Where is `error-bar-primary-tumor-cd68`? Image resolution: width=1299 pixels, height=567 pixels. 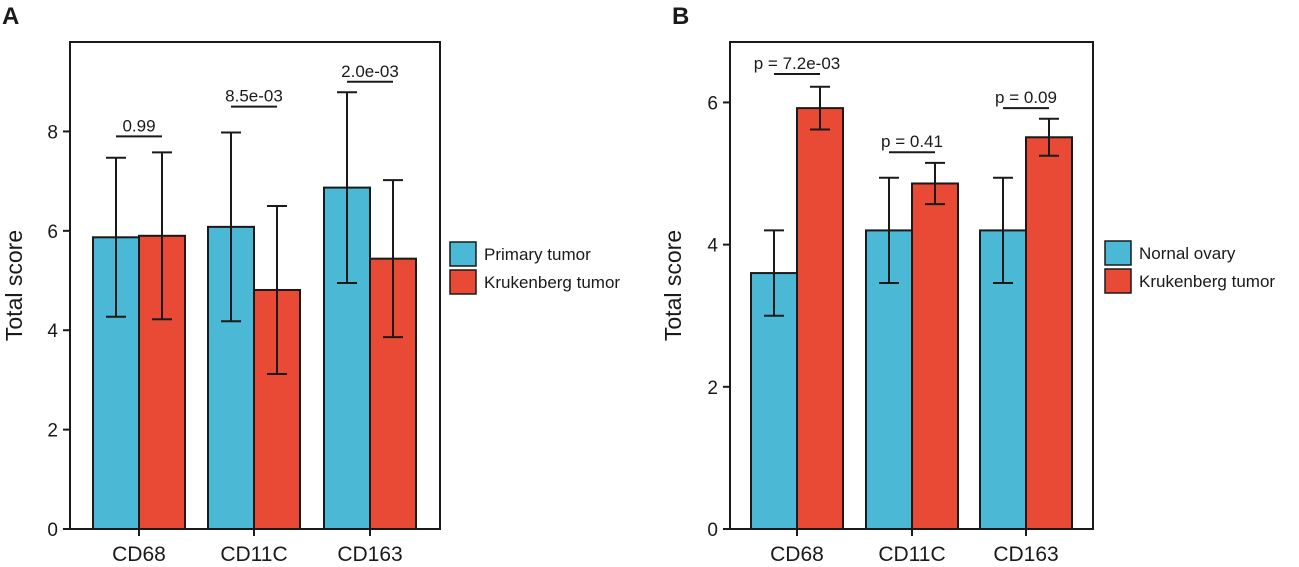
error-bar-primary-tumor-cd68 is located at coordinates (116, 237).